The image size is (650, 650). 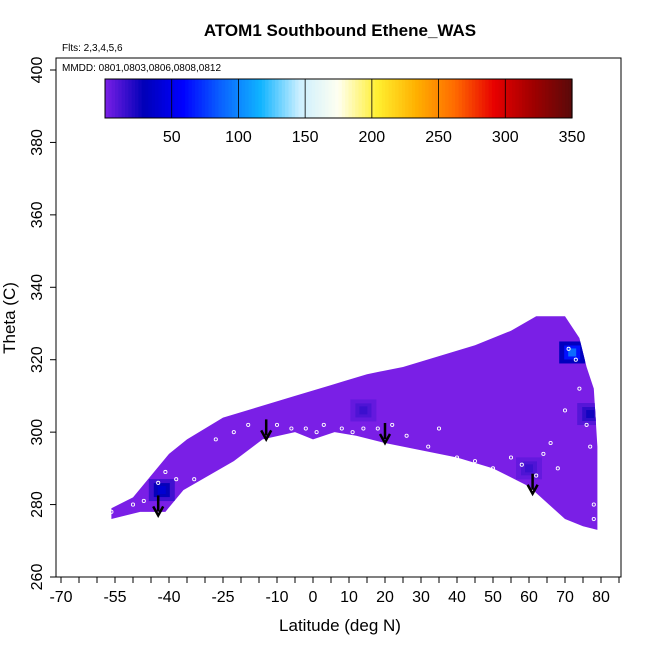 What do you see at coordinates (172, 137) in the screenshot?
I see `colorbar-tick-label: 50` at bounding box center [172, 137].